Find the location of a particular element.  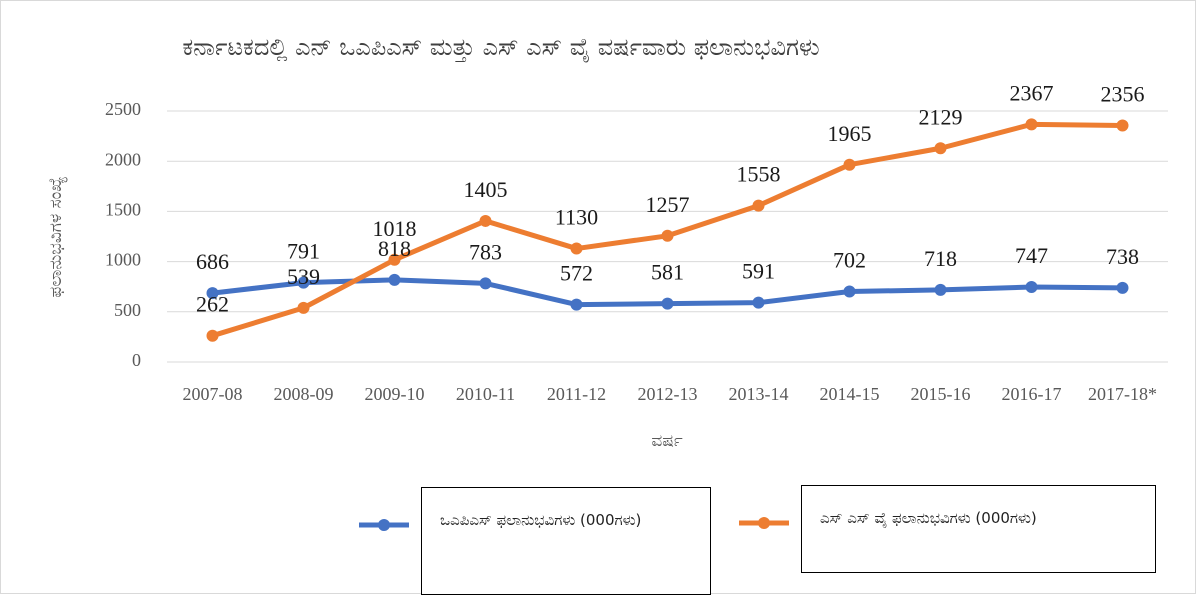

data-label: 791 is located at coordinates (303, 251).